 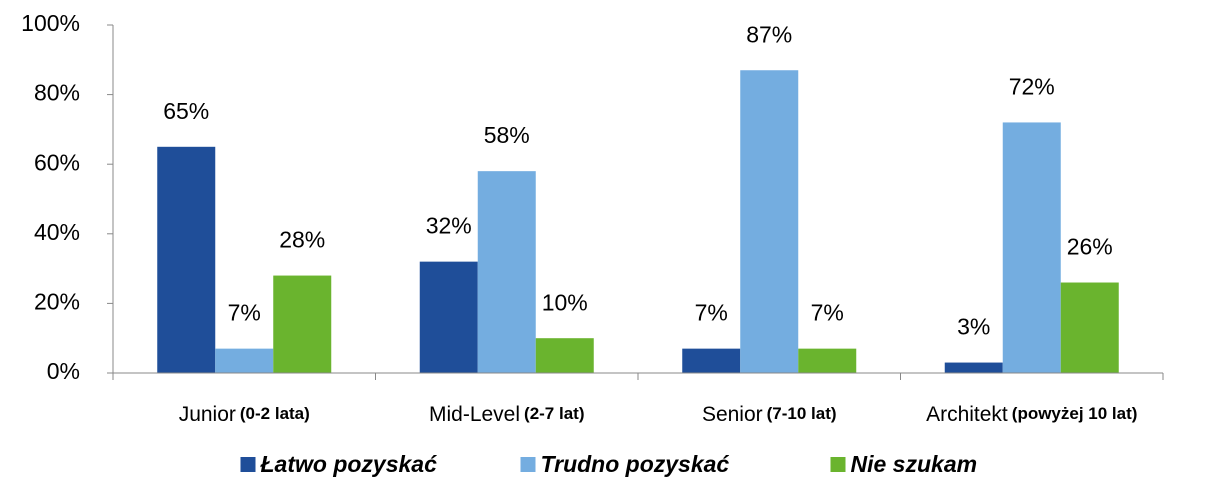 I want to click on value-label: 26%, so click(x=1090, y=247).